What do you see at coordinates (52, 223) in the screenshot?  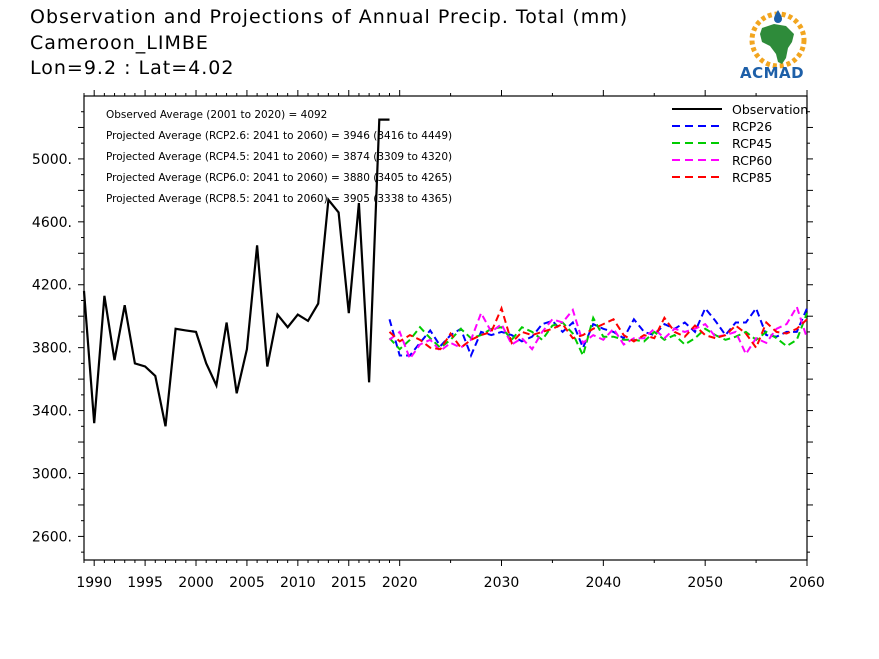 I see `y-tick-label: 4600.` at bounding box center [52, 223].